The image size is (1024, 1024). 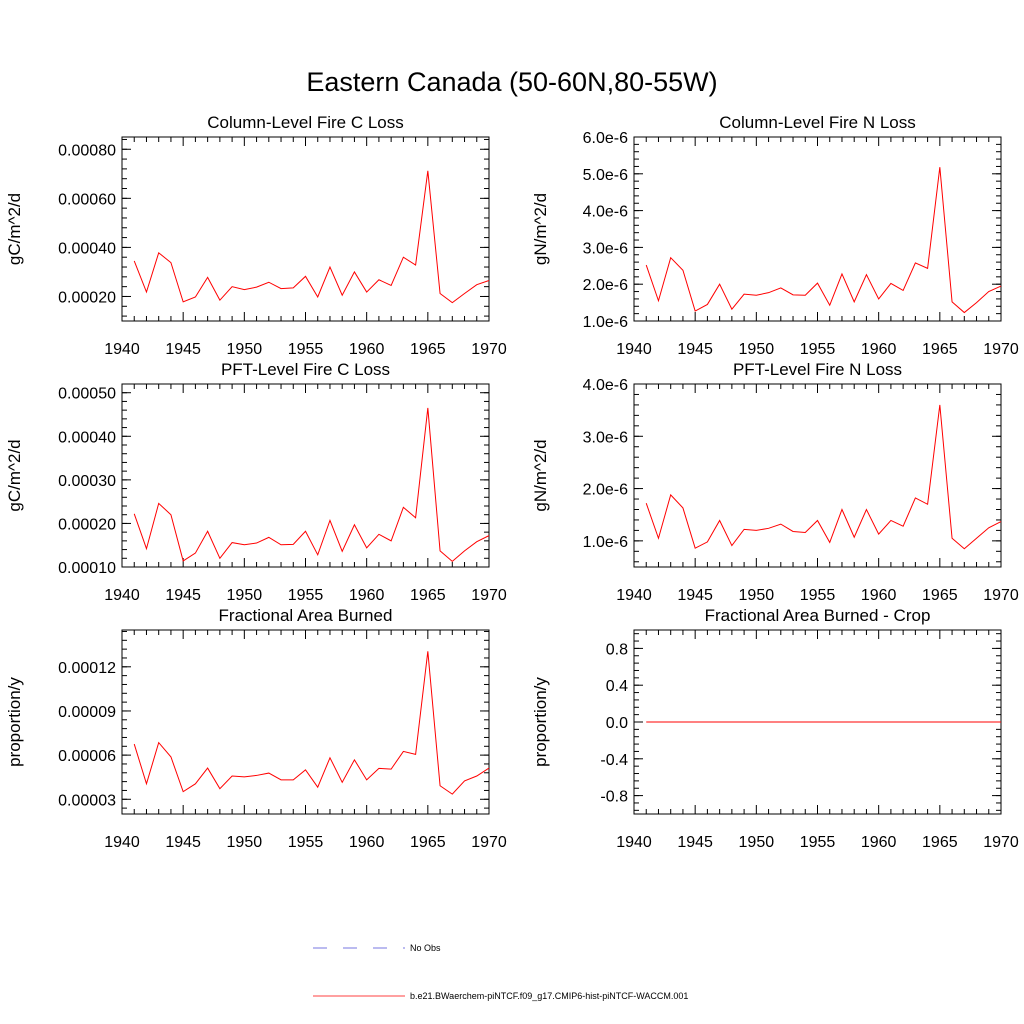 I want to click on y-tick-label: 0.4, so click(x=617, y=686).